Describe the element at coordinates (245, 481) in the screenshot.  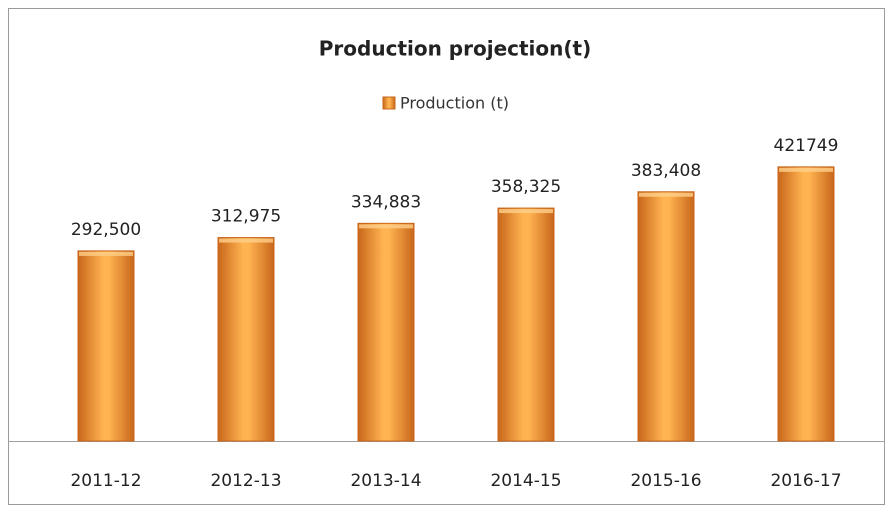
I see `x-tick-label: 2012-13` at that location.